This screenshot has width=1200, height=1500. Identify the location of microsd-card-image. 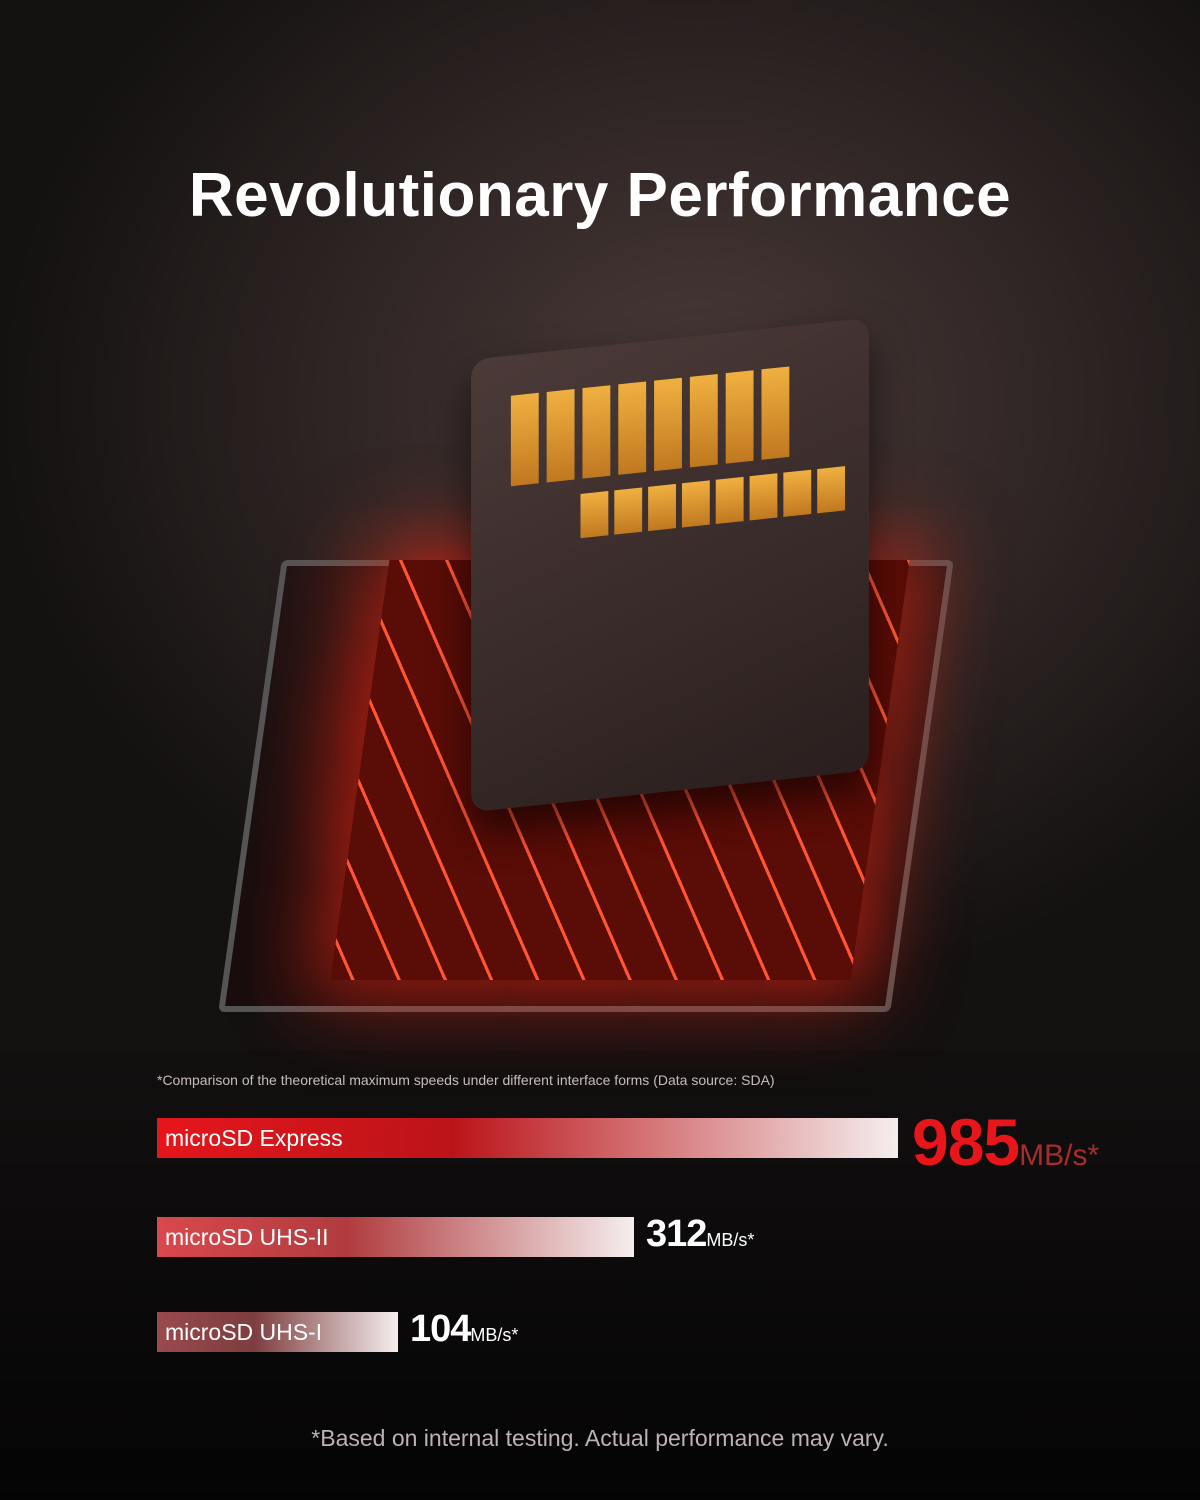
(670, 565).